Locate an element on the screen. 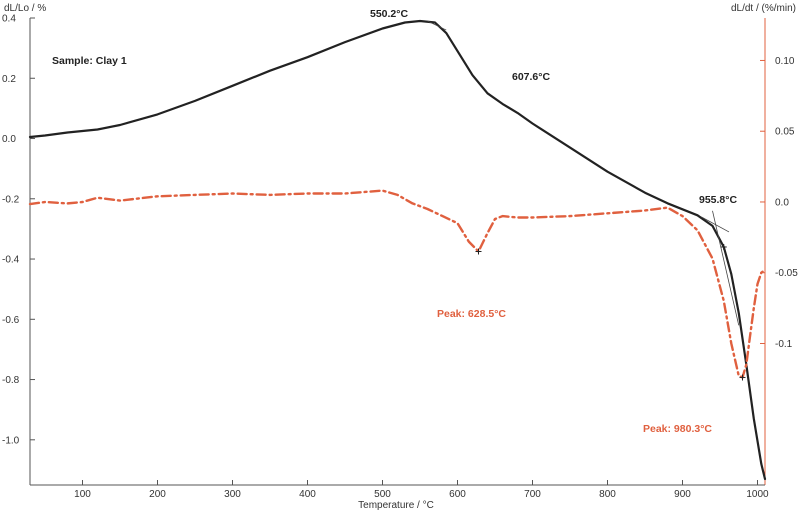  x-tick-label: 600 is located at coordinates (457, 494).